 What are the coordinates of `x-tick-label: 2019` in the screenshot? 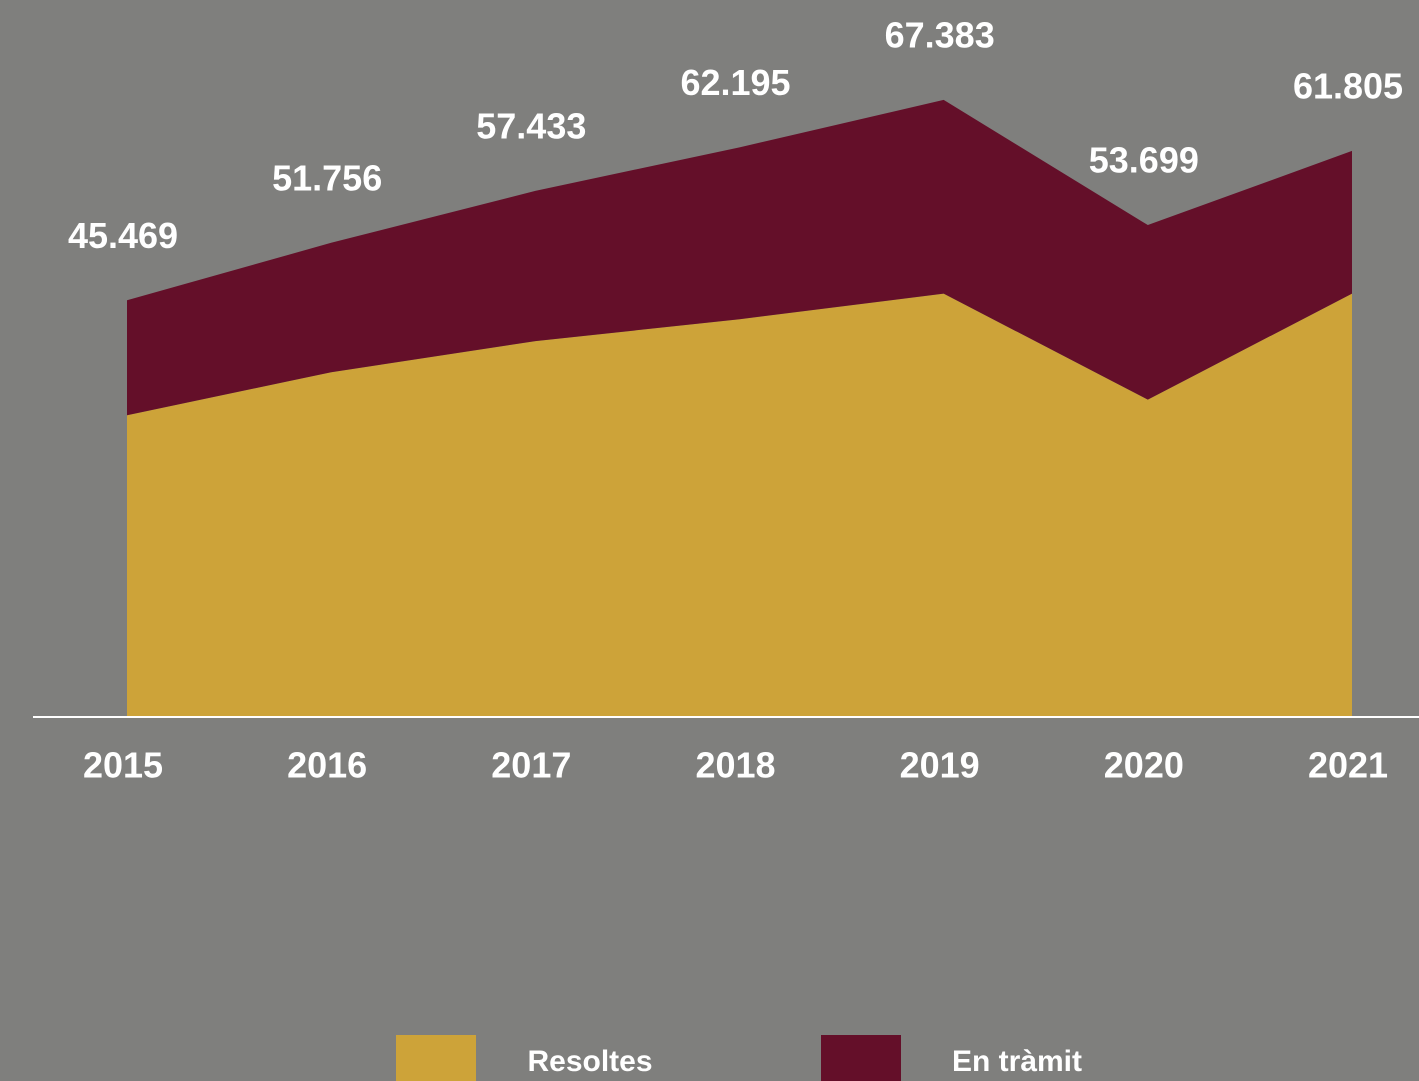 It's located at (940, 765).